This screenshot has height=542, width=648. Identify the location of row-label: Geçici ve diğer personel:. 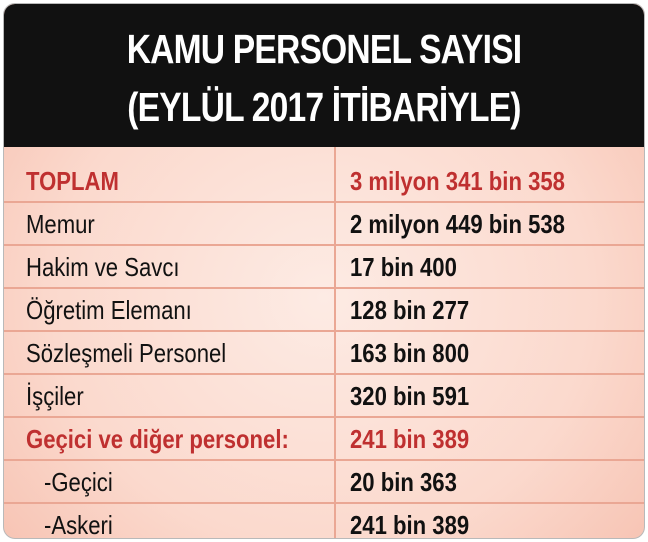
(157, 439).